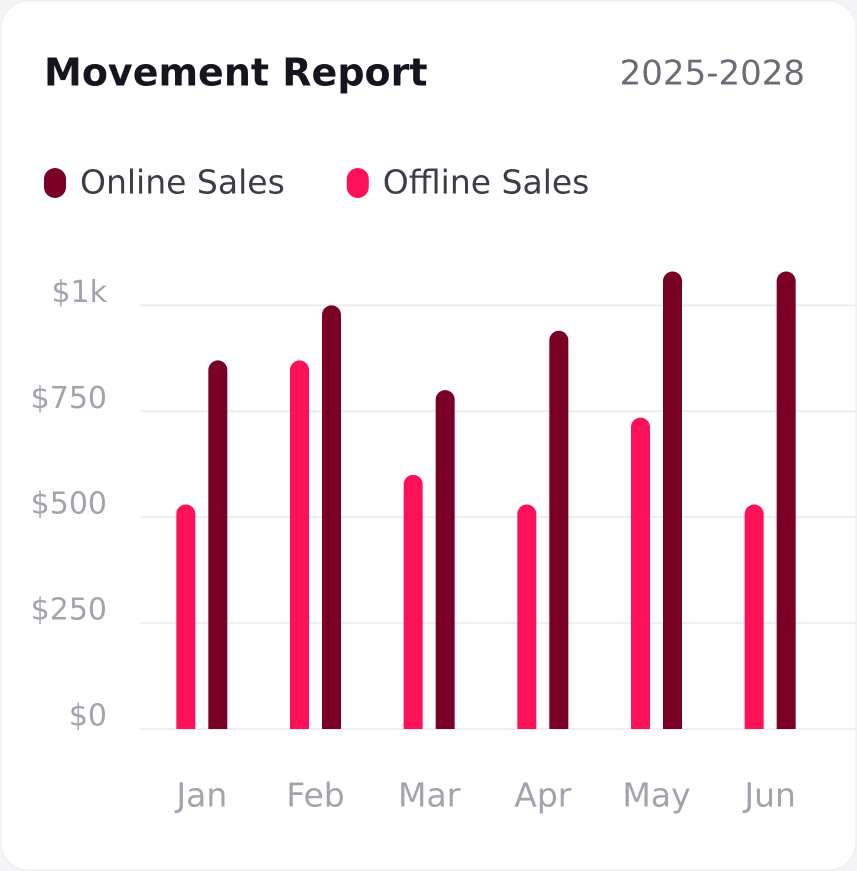 This screenshot has width=857, height=871. I want to click on x-tick-label: Feb, so click(315, 795).